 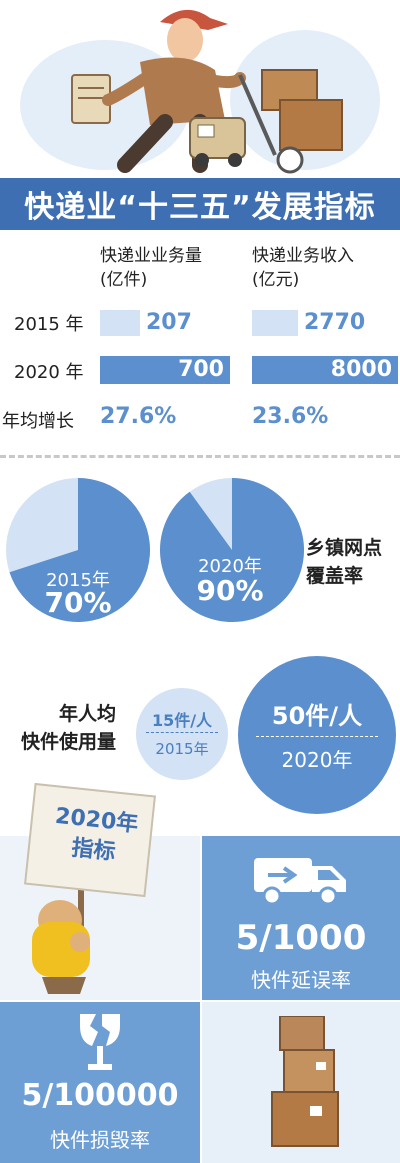 I want to click on row-label-2020: 2020 年, so click(x=49, y=372).